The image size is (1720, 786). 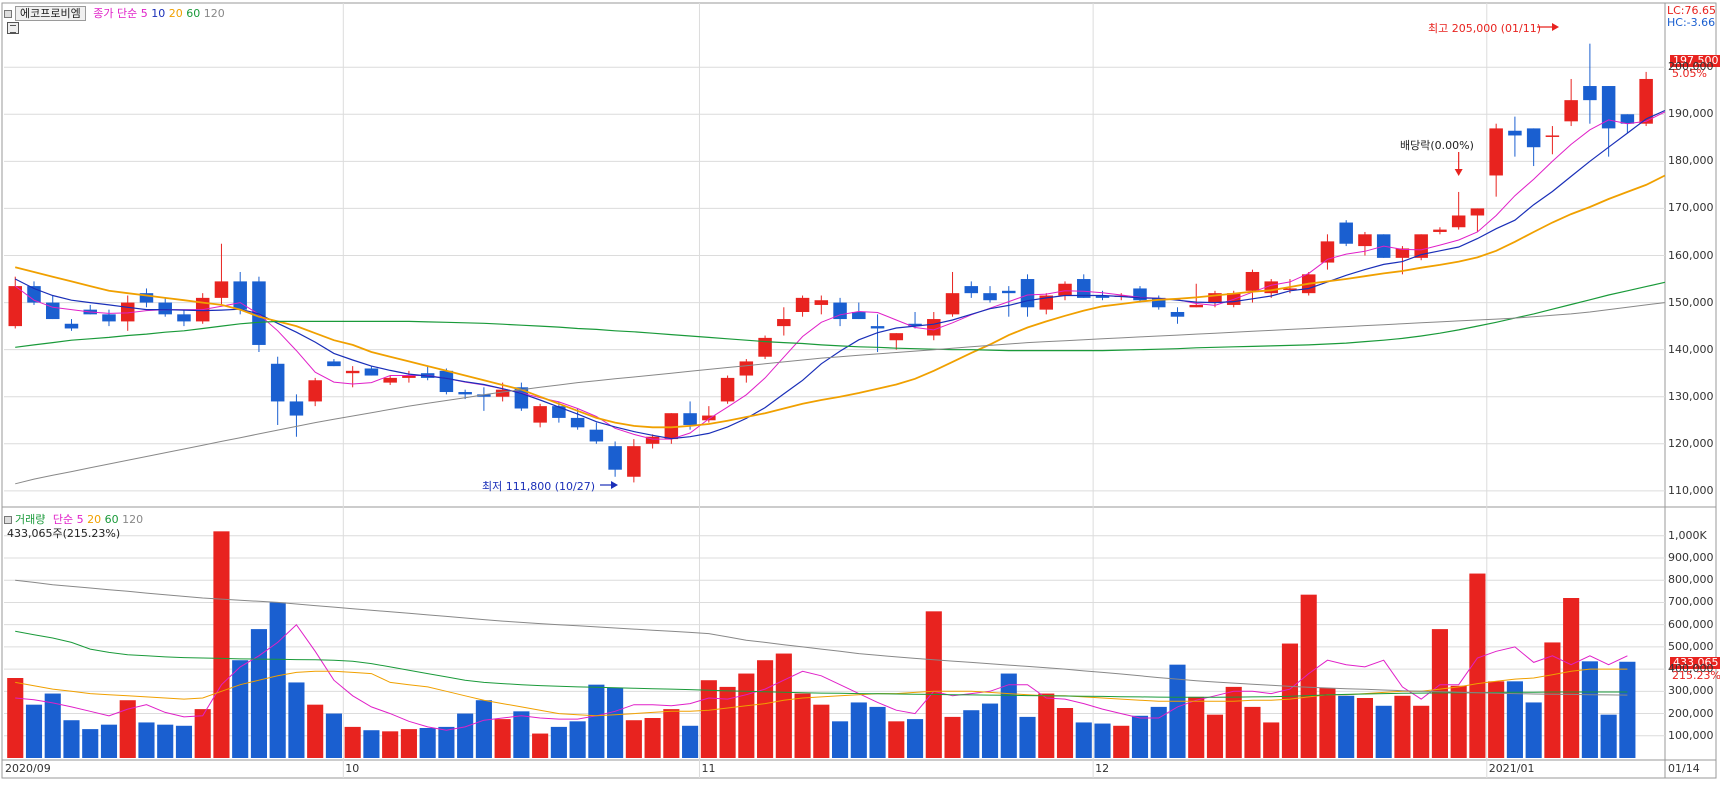 What do you see at coordinates (144, 13) in the screenshot?
I see `legend-ma5: 5` at bounding box center [144, 13].